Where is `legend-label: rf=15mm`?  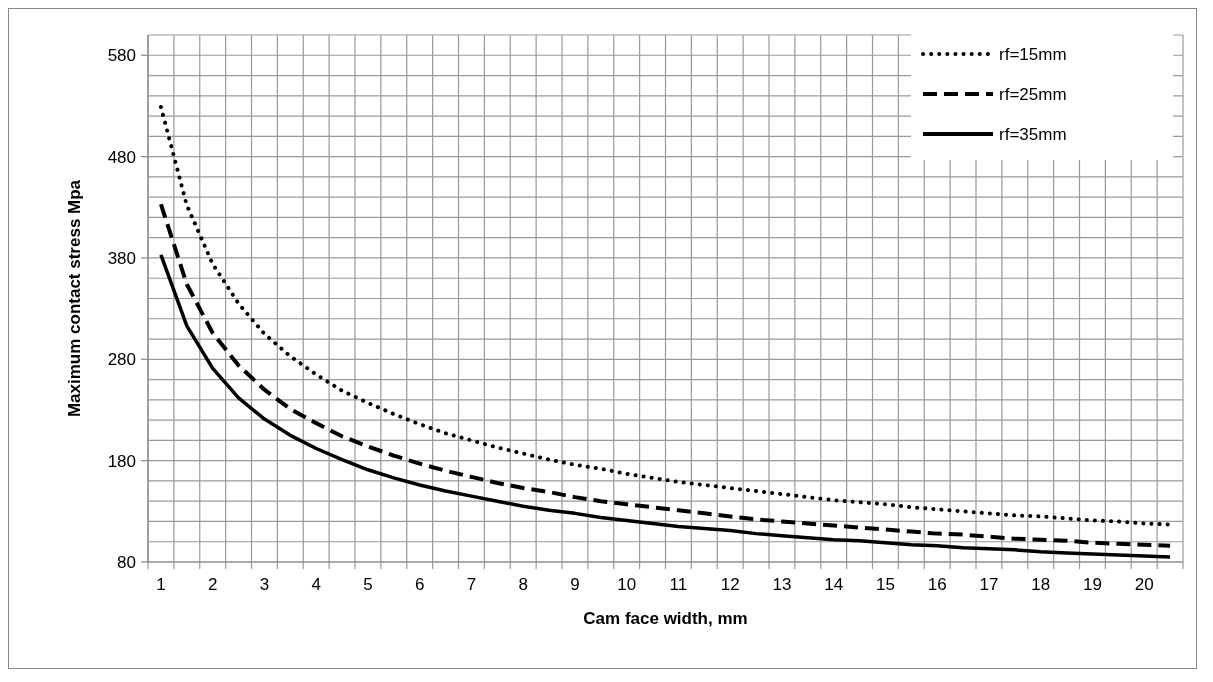
legend-label: rf=15mm is located at coordinates (1033, 54).